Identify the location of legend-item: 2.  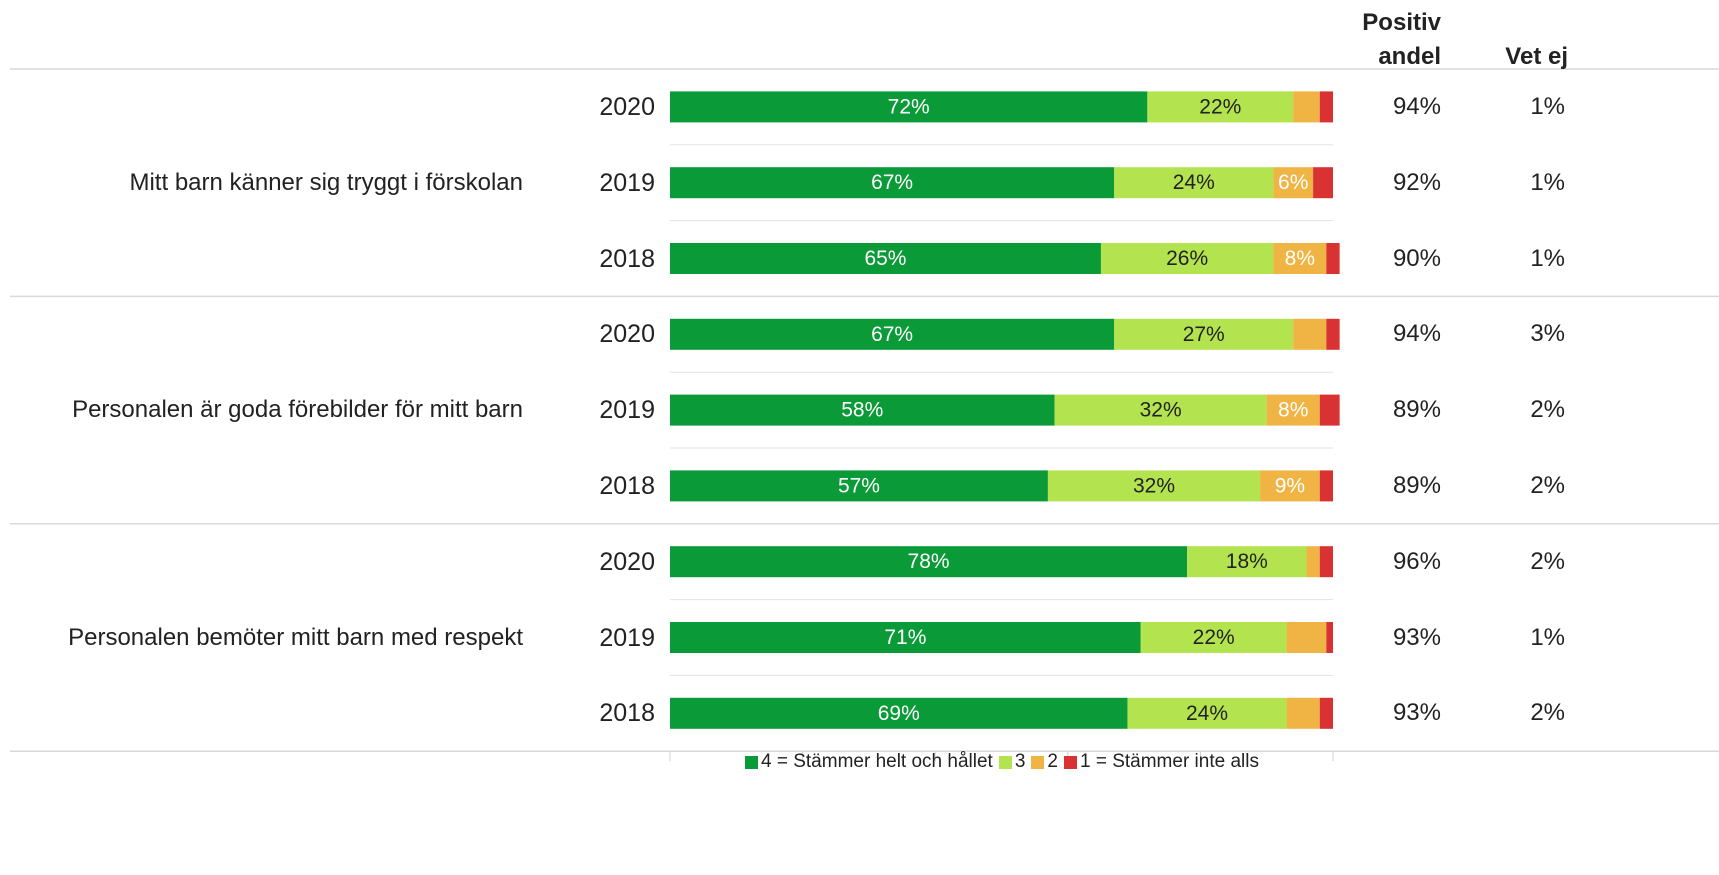
(1044, 762).